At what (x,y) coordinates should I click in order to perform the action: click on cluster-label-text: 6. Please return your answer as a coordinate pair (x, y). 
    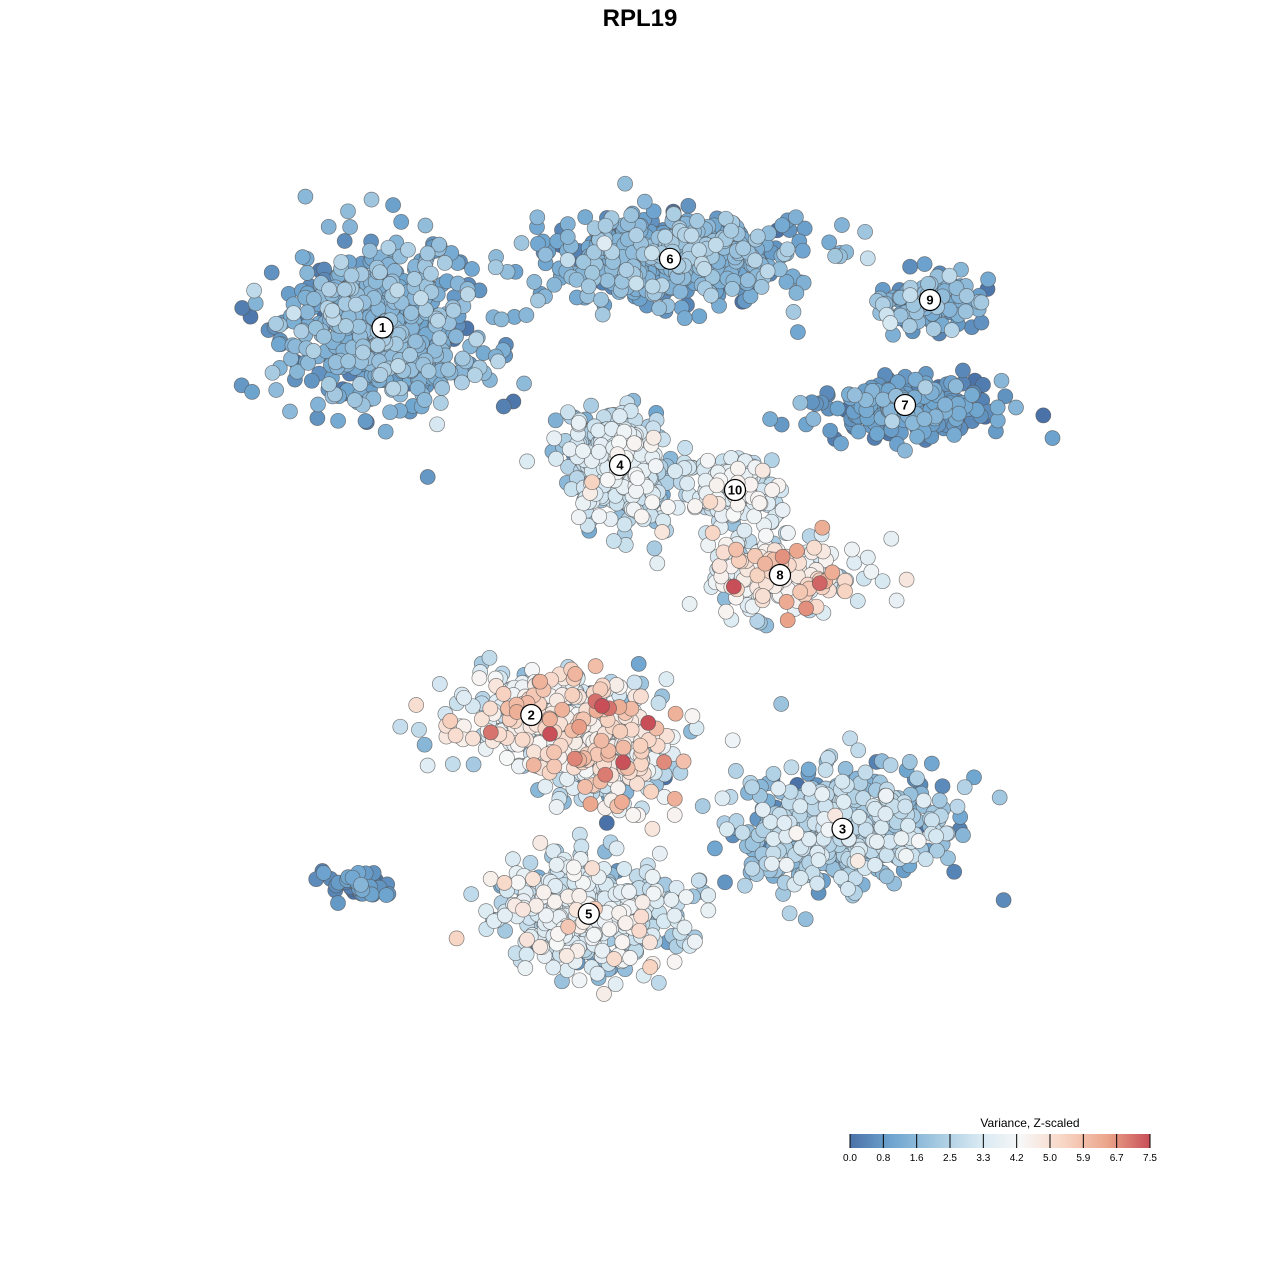
    Looking at the image, I should click on (669, 258).